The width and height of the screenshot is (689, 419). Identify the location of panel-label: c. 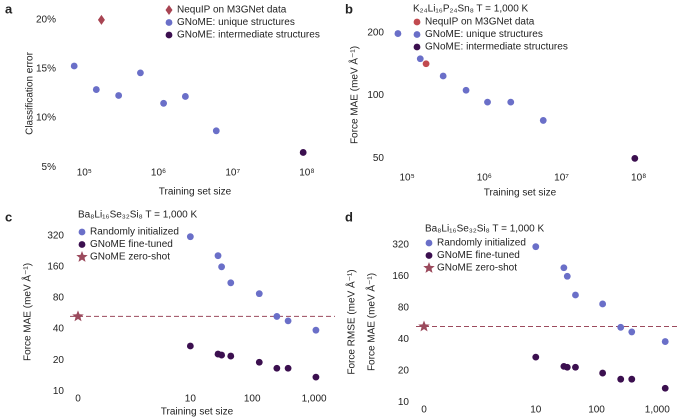
(8, 216).